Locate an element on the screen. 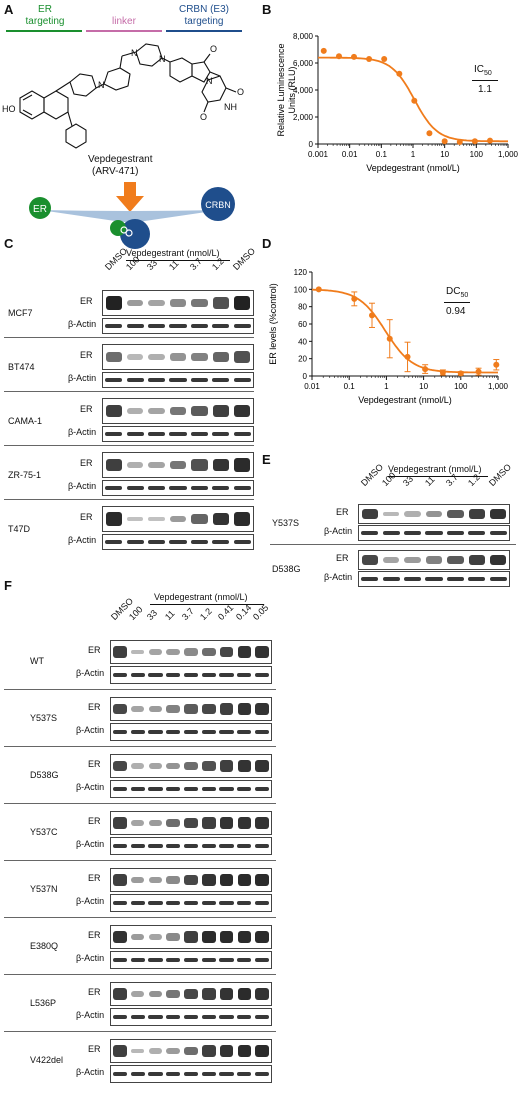  x-tick-label: 1 is located at coordinates (413, 154).